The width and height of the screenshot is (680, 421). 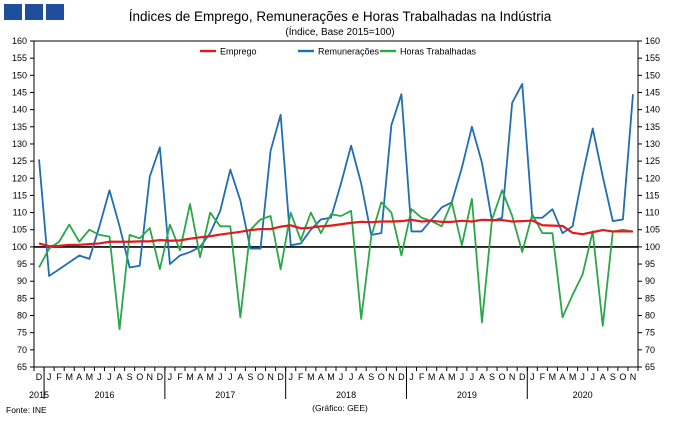 What do you see at coordinates (339, 31) in the screenshot?
I see `chart-subtitle: (Índice, Base 2015=100)` at bounding box center [339, 31].